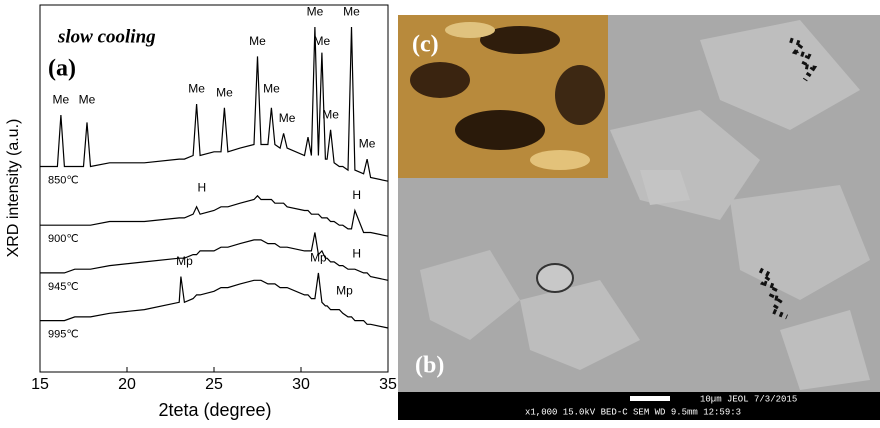 The width and height of the screenshot is (880, 428). Describe the element at coordinates (429, 366) in the screenshot. I see `panel-label: (b)` at that location.